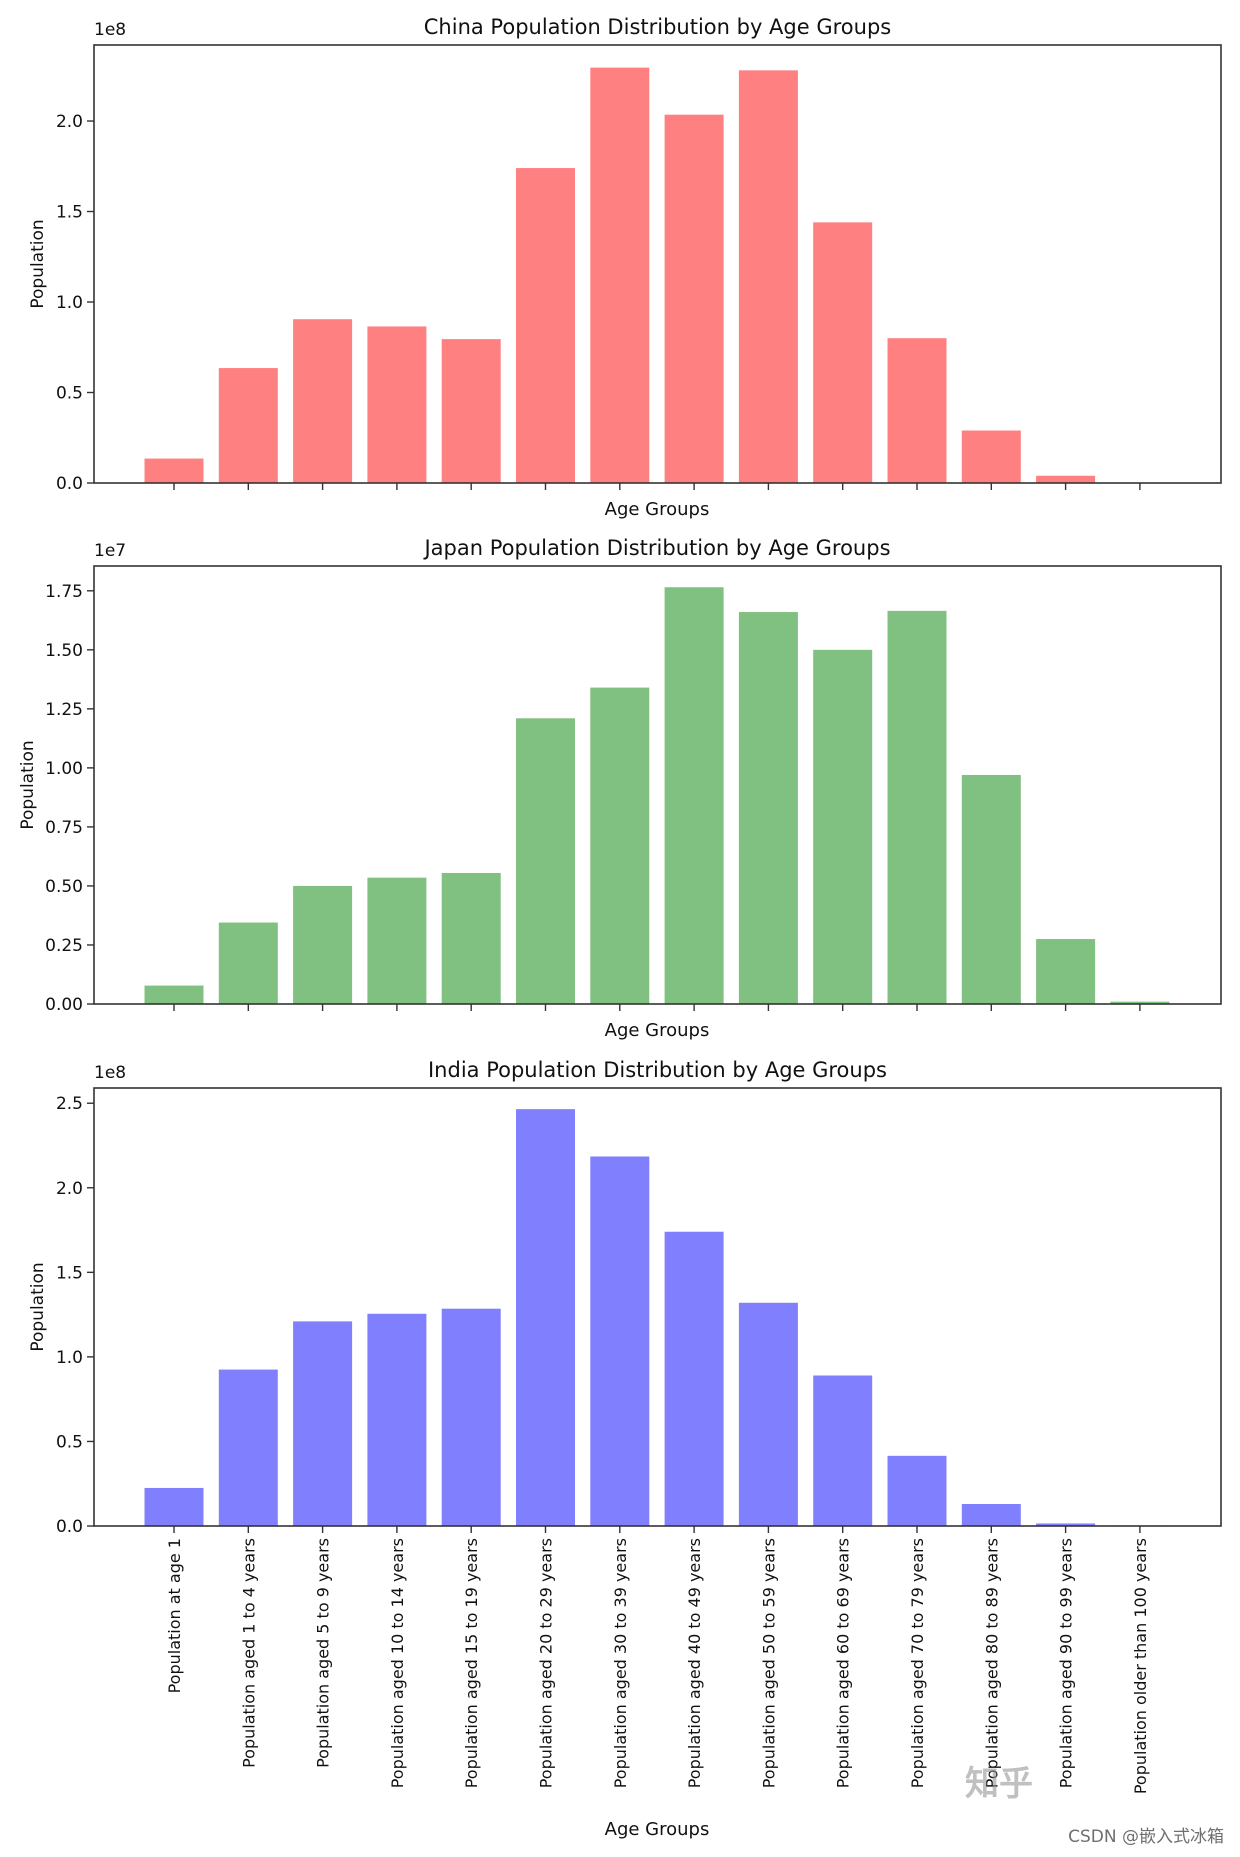  What do you see at coordinates (69, 1527) in the screenshot?
I see `chart3-ytick-label: 0.0` at bounding box center [69, 1527].